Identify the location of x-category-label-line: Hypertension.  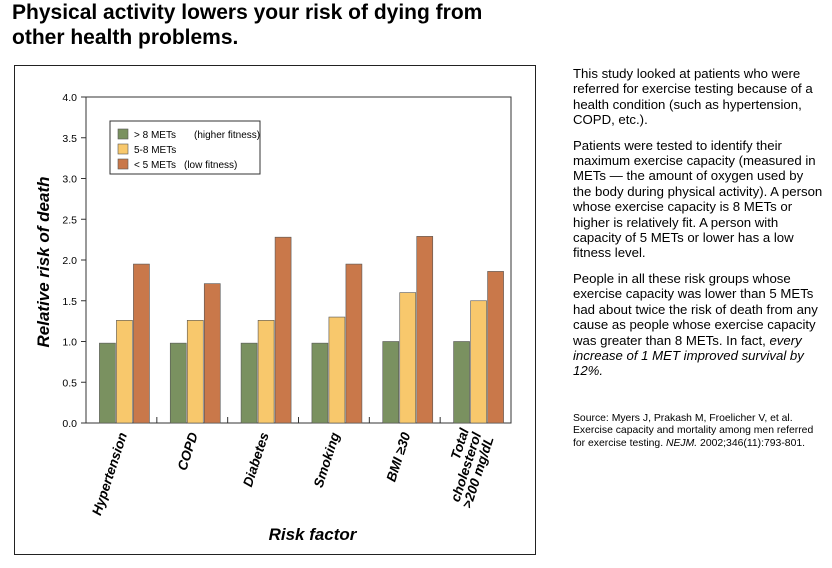
(109, 474).